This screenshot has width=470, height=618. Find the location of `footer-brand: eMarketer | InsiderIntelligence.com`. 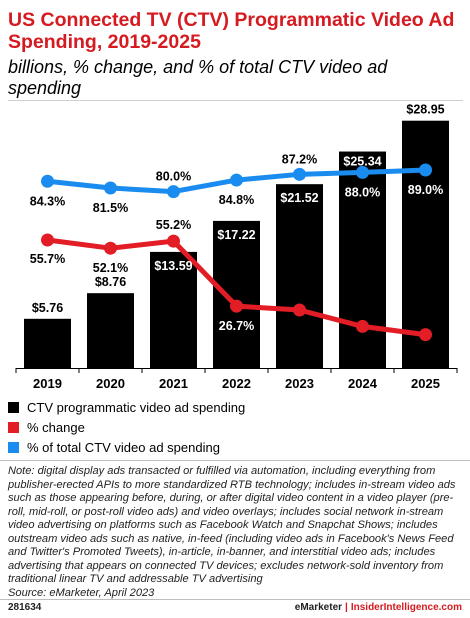

footer-brand: eMarketer | InsiderIntelligence.com is located at coordinates (378, 607).